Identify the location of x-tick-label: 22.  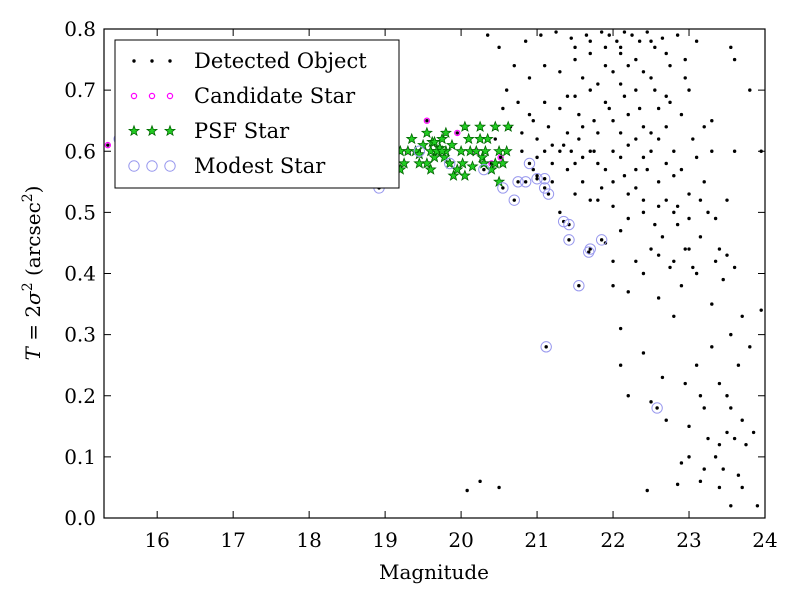
(612, 540).